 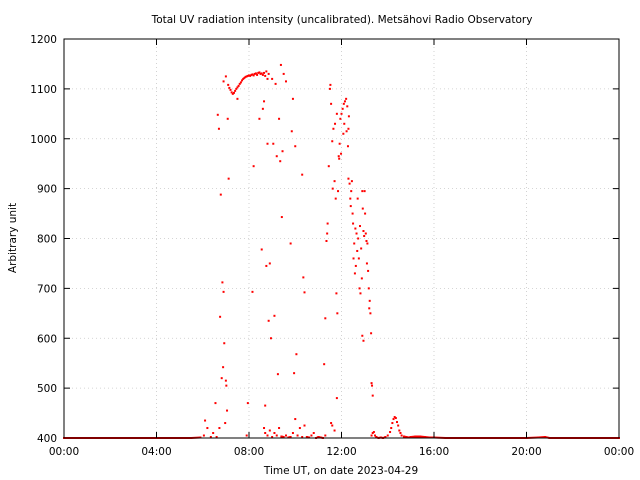 I want to click on y-tick-label: 1000, so click(x=43, y=140).